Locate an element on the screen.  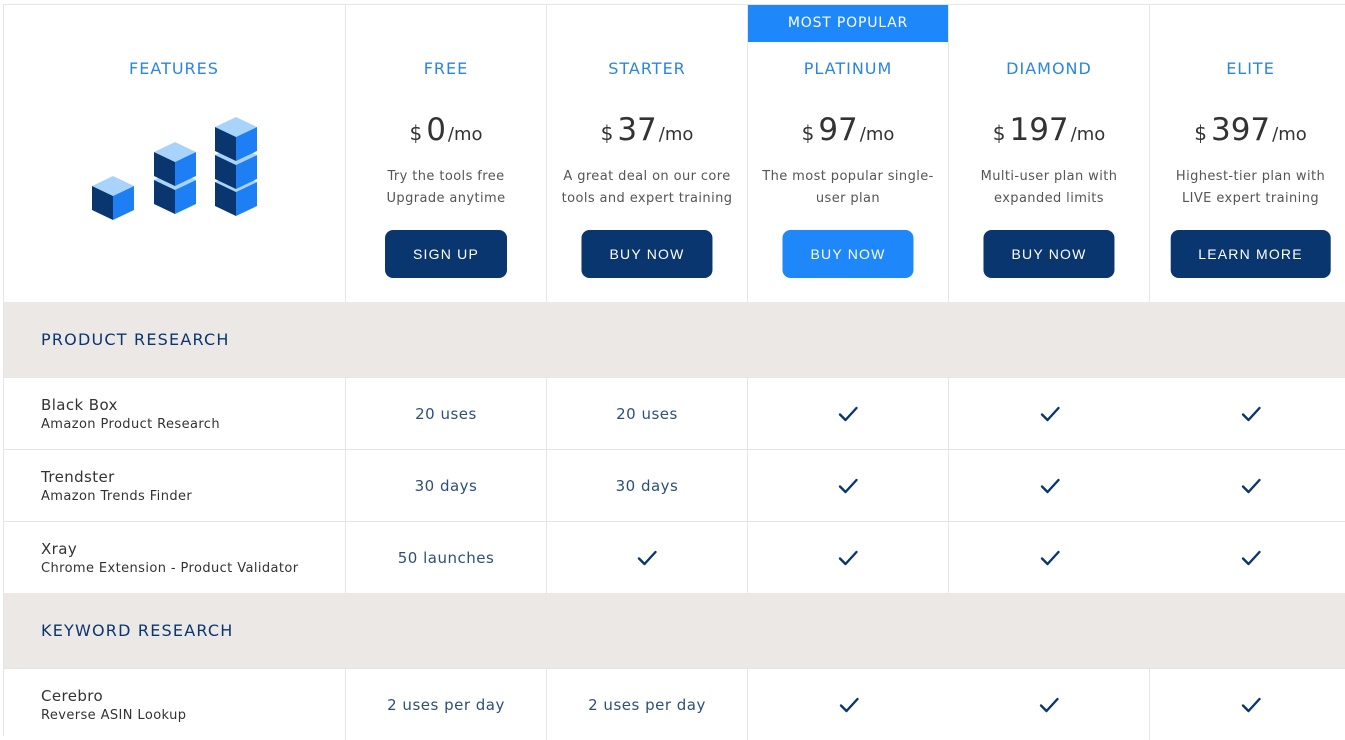
plan-cta-button: SIGN UP is located at coordinates (446, 254).